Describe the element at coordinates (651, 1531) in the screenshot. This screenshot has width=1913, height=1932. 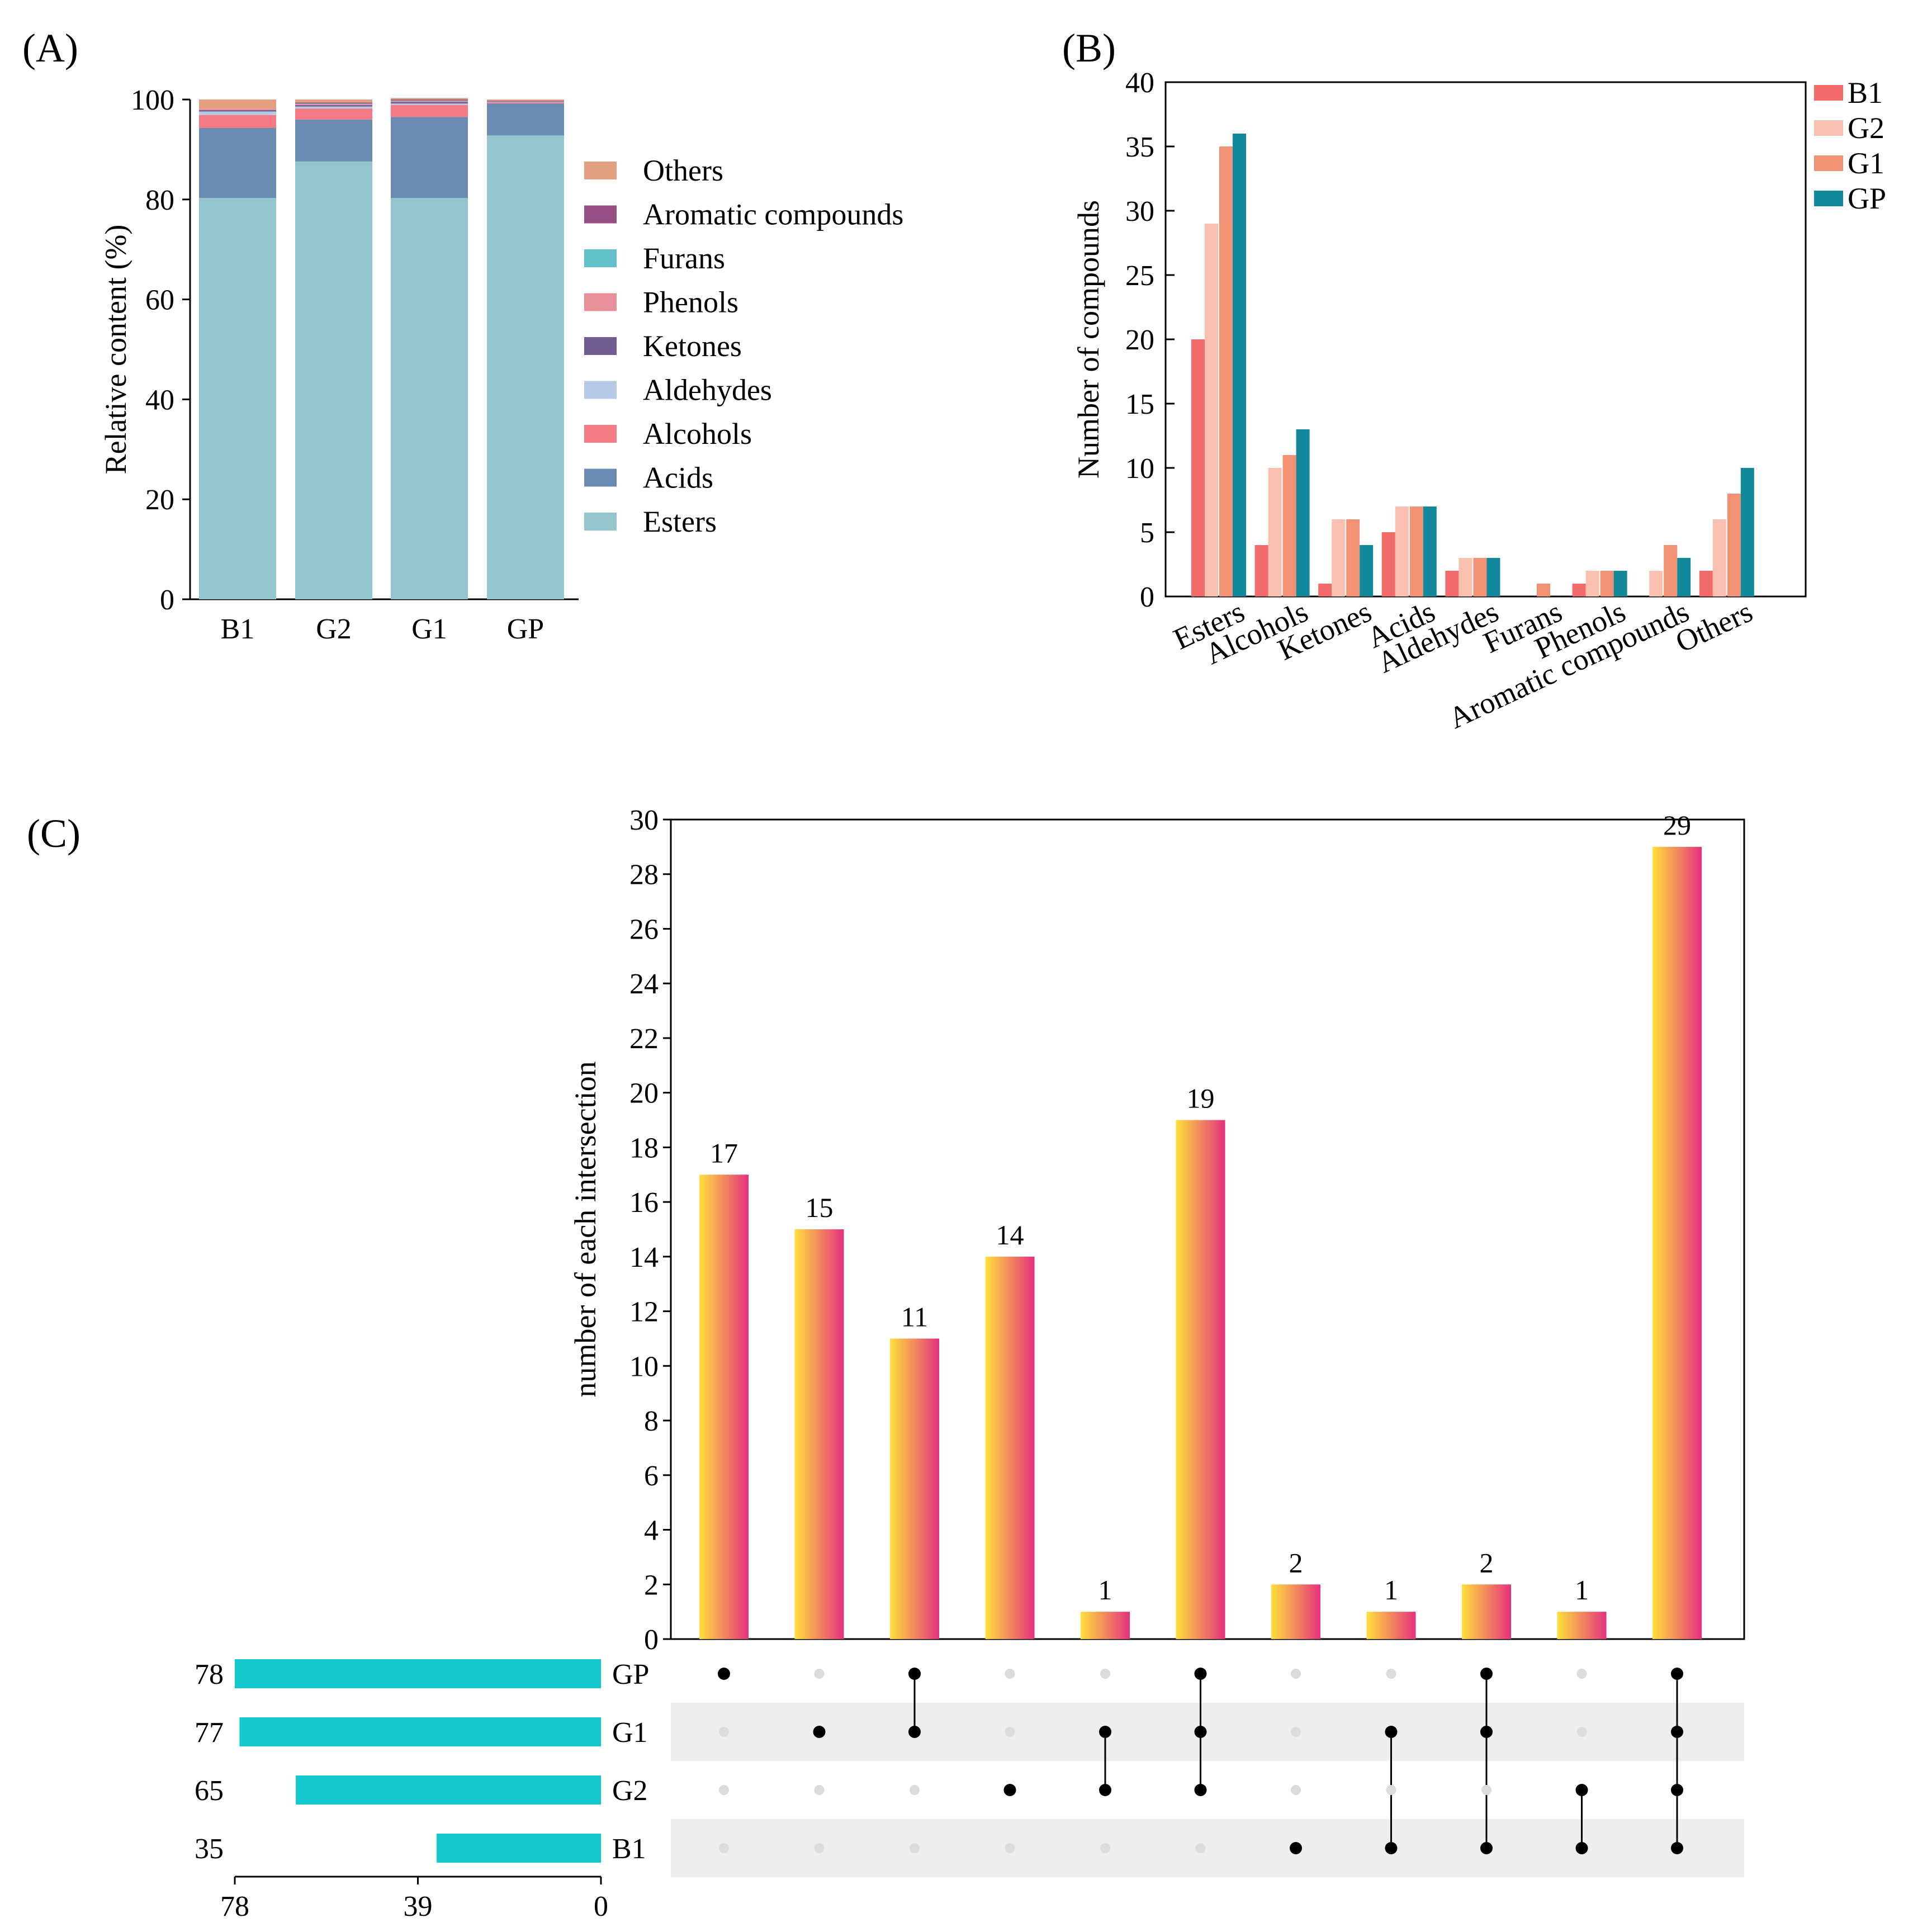
I see `y-tick-label: 4` at that location.